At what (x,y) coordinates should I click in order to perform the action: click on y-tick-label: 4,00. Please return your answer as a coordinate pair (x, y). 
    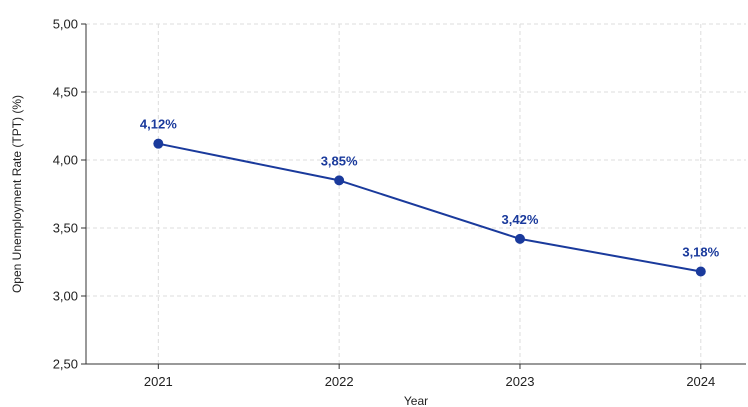
    Looking at the image, I should click on (65, 160).